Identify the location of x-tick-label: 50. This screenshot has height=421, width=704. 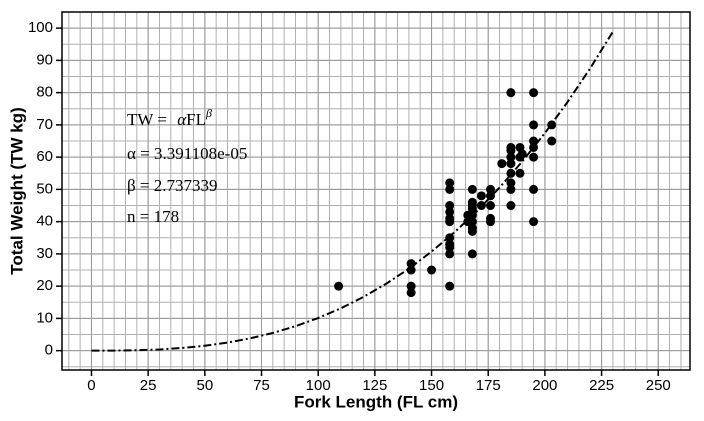
(204, 385).